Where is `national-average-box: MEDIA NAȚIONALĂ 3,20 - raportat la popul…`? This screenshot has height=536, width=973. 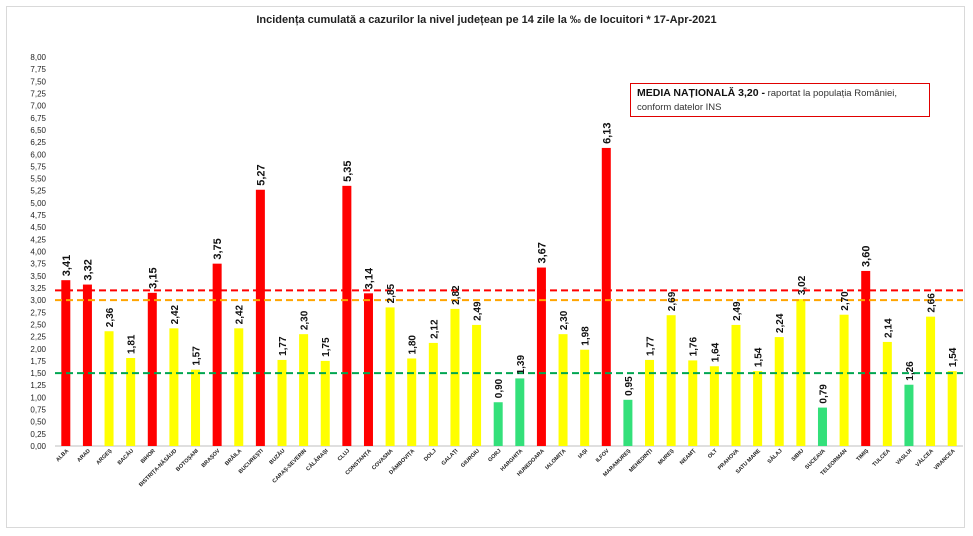
national-average-box: MEDIA NAȚIONALĂ 3,20 - raportat la popul… is located at coordinates (780, 100).